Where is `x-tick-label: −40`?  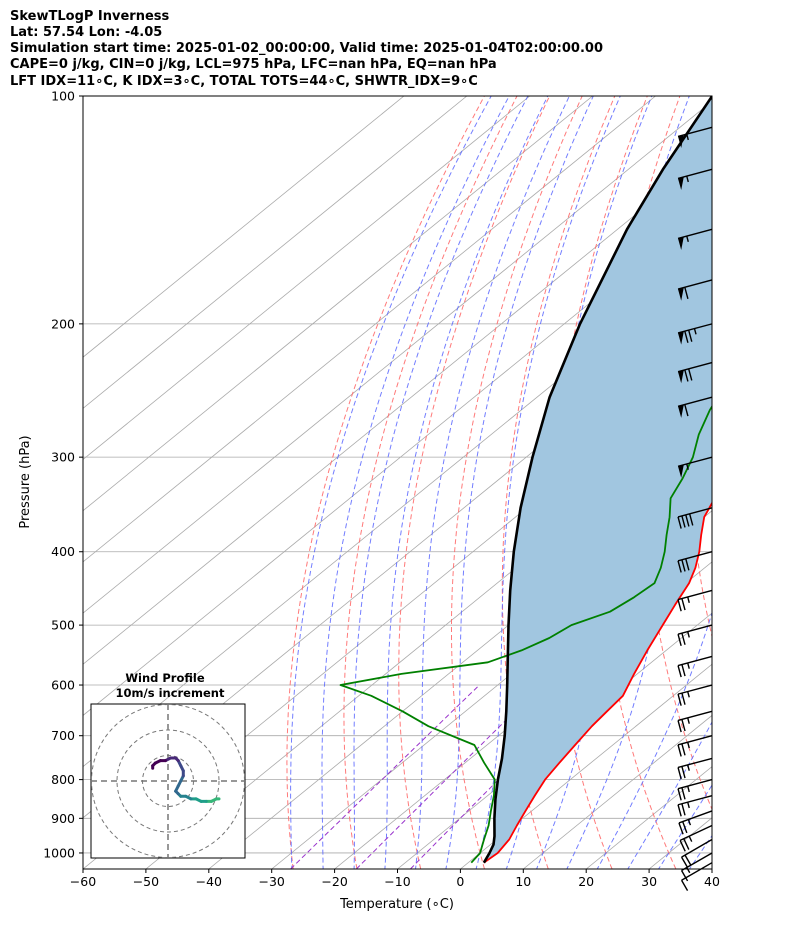 x-tick-label: −40 is located at coordinates (209, 881).